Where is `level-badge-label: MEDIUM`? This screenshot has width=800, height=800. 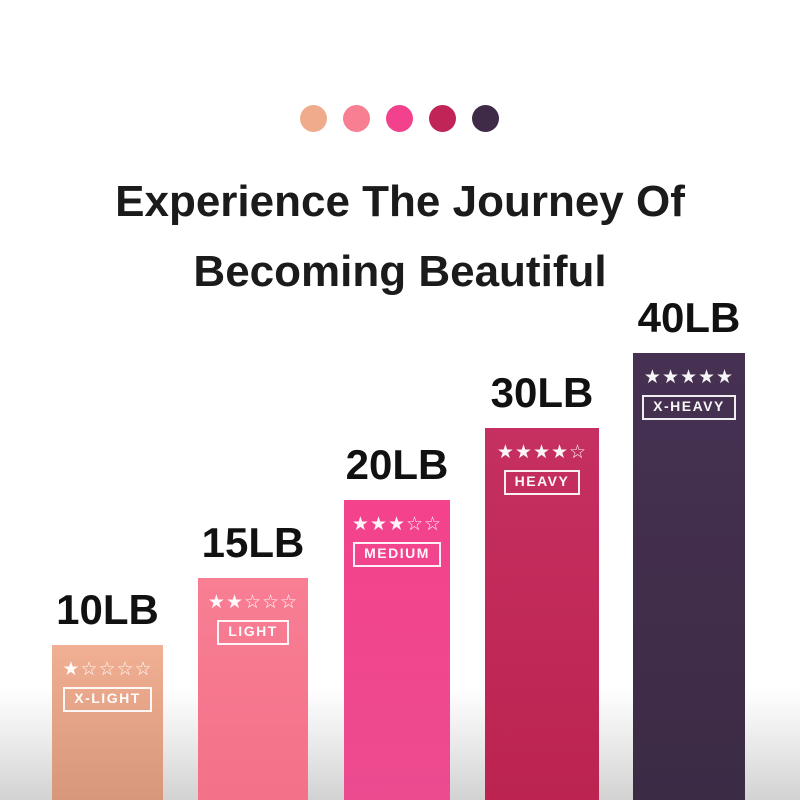
level-badge-label: MEDIUM is located at coordinates (397, 553).